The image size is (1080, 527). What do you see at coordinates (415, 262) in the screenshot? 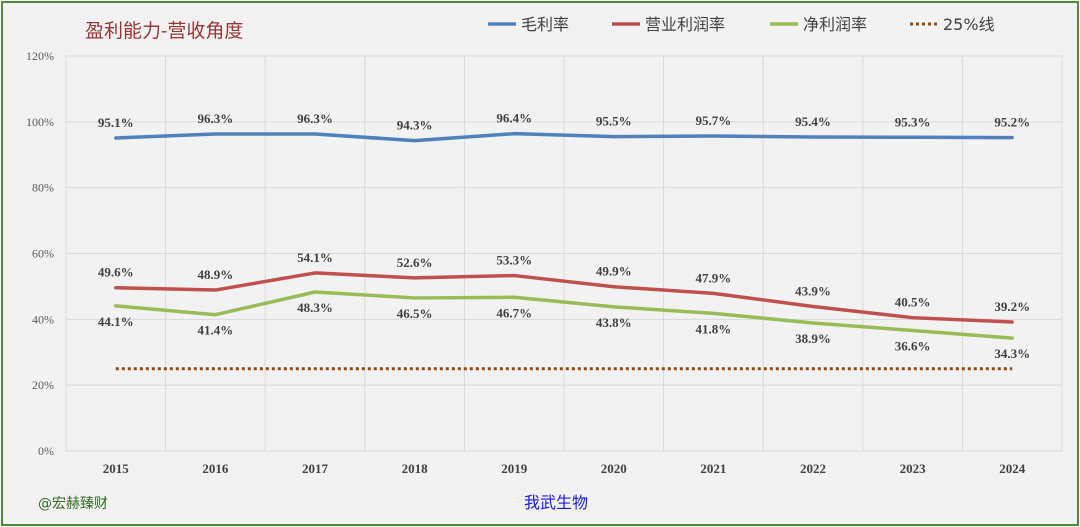
I see `data-label: 52.6%` at bounding box center [415, 262].